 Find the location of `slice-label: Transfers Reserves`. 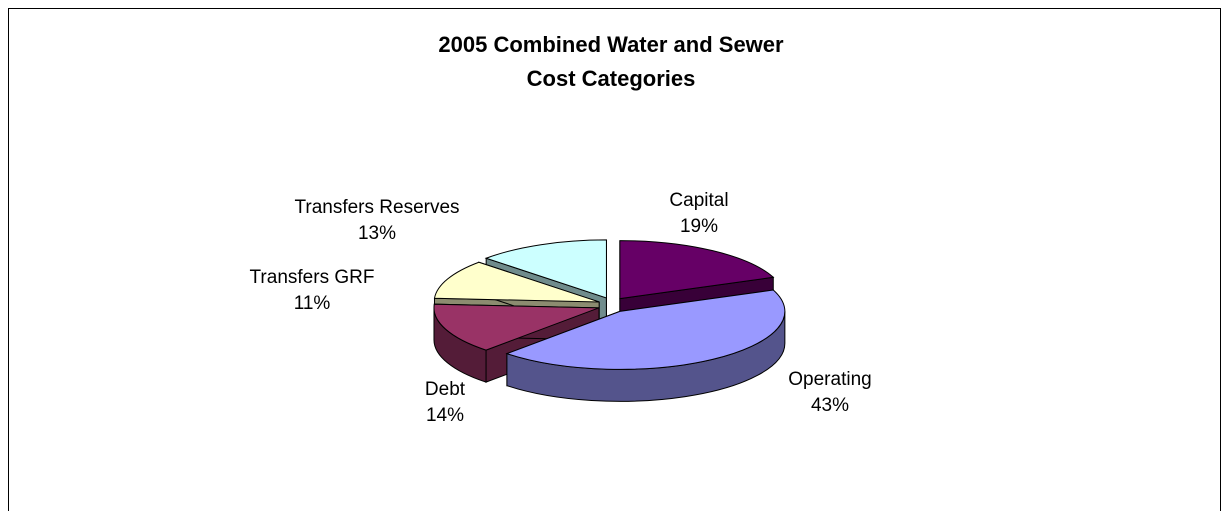

slice-label: Transfers Reserves is located at coordinates (376, 207).